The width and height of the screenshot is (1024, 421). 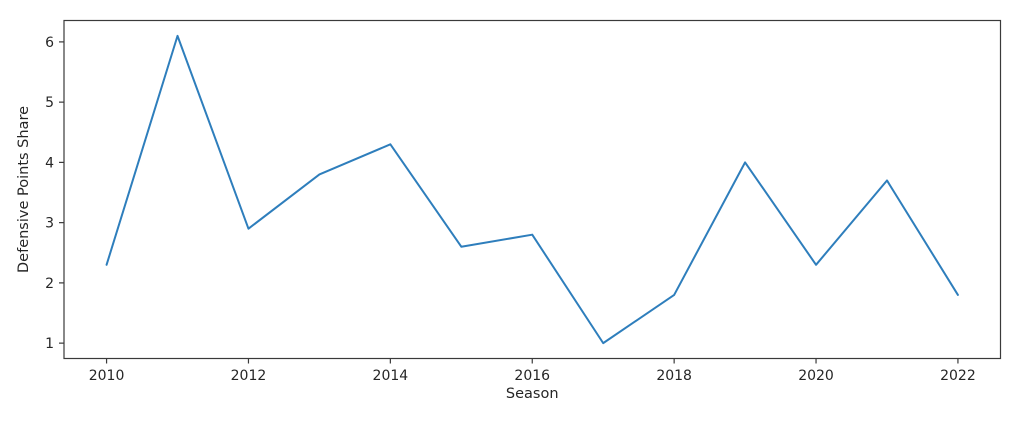 What do you see at coordinates (49, 103) in the screenshot?
I see `y-tick-label: 5` at bounding box center [49, 103].